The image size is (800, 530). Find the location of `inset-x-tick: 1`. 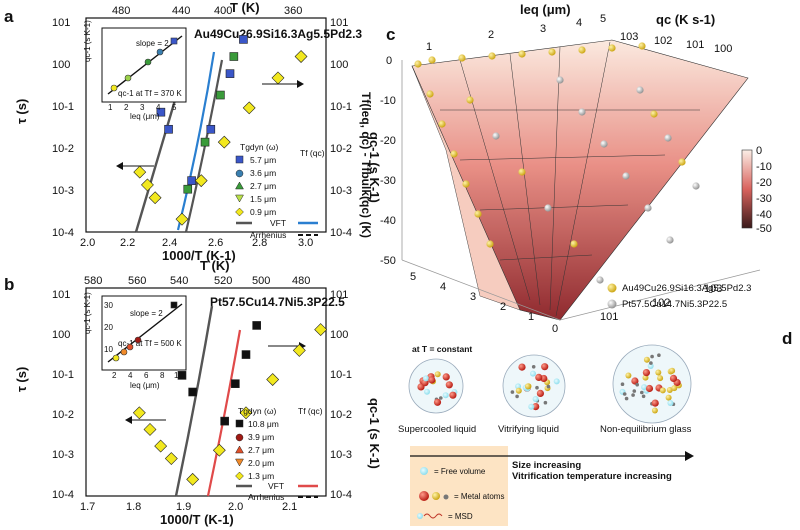

inset-x-tick: 1 is located at coordinates (110, 107).